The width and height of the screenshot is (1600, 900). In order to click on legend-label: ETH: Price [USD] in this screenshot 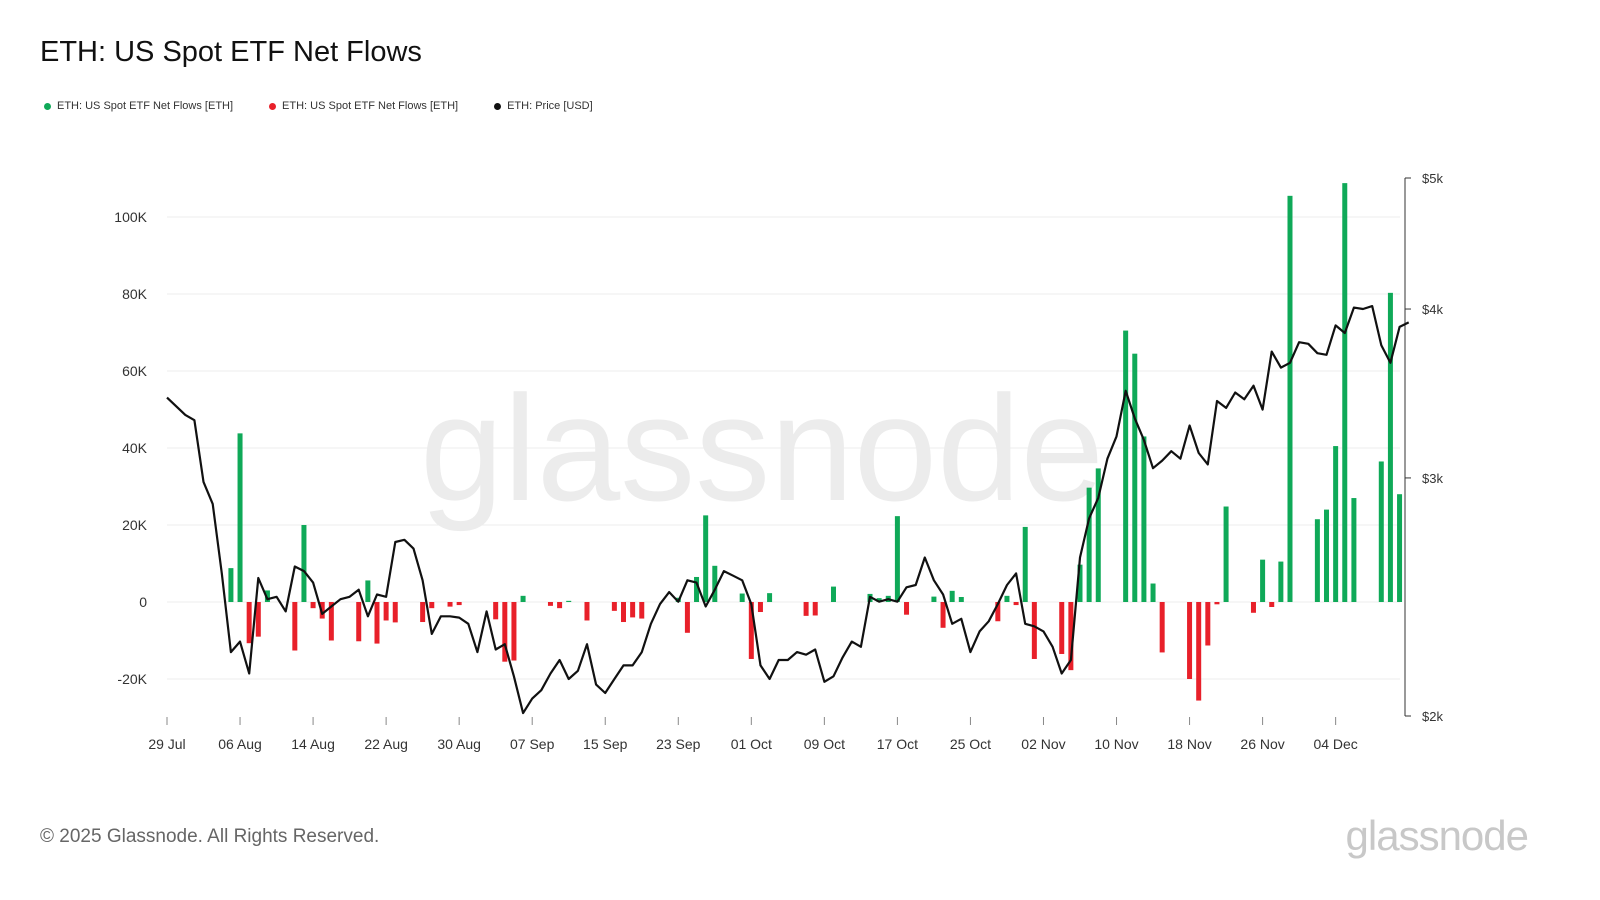, I will do `click(550, 106)`.